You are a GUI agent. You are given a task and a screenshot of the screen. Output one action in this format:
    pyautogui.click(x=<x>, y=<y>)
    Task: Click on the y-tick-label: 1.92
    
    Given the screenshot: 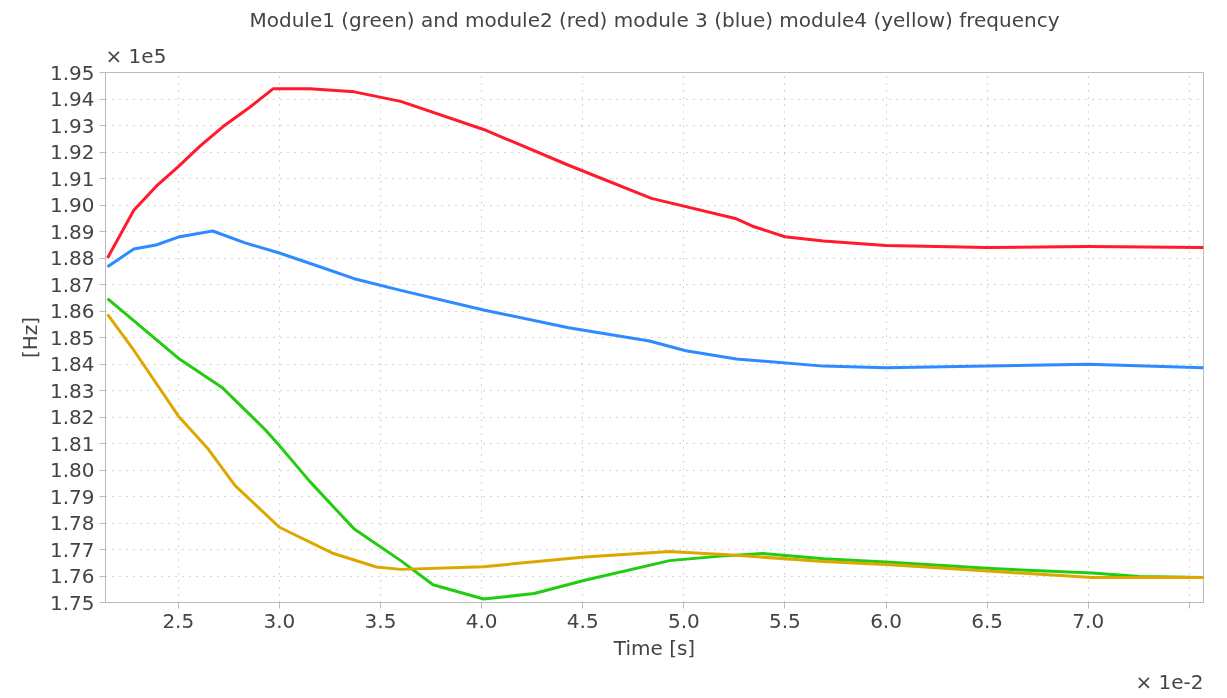 What is the action you would take?
    pyautogui.click(x=72, y=152)
    